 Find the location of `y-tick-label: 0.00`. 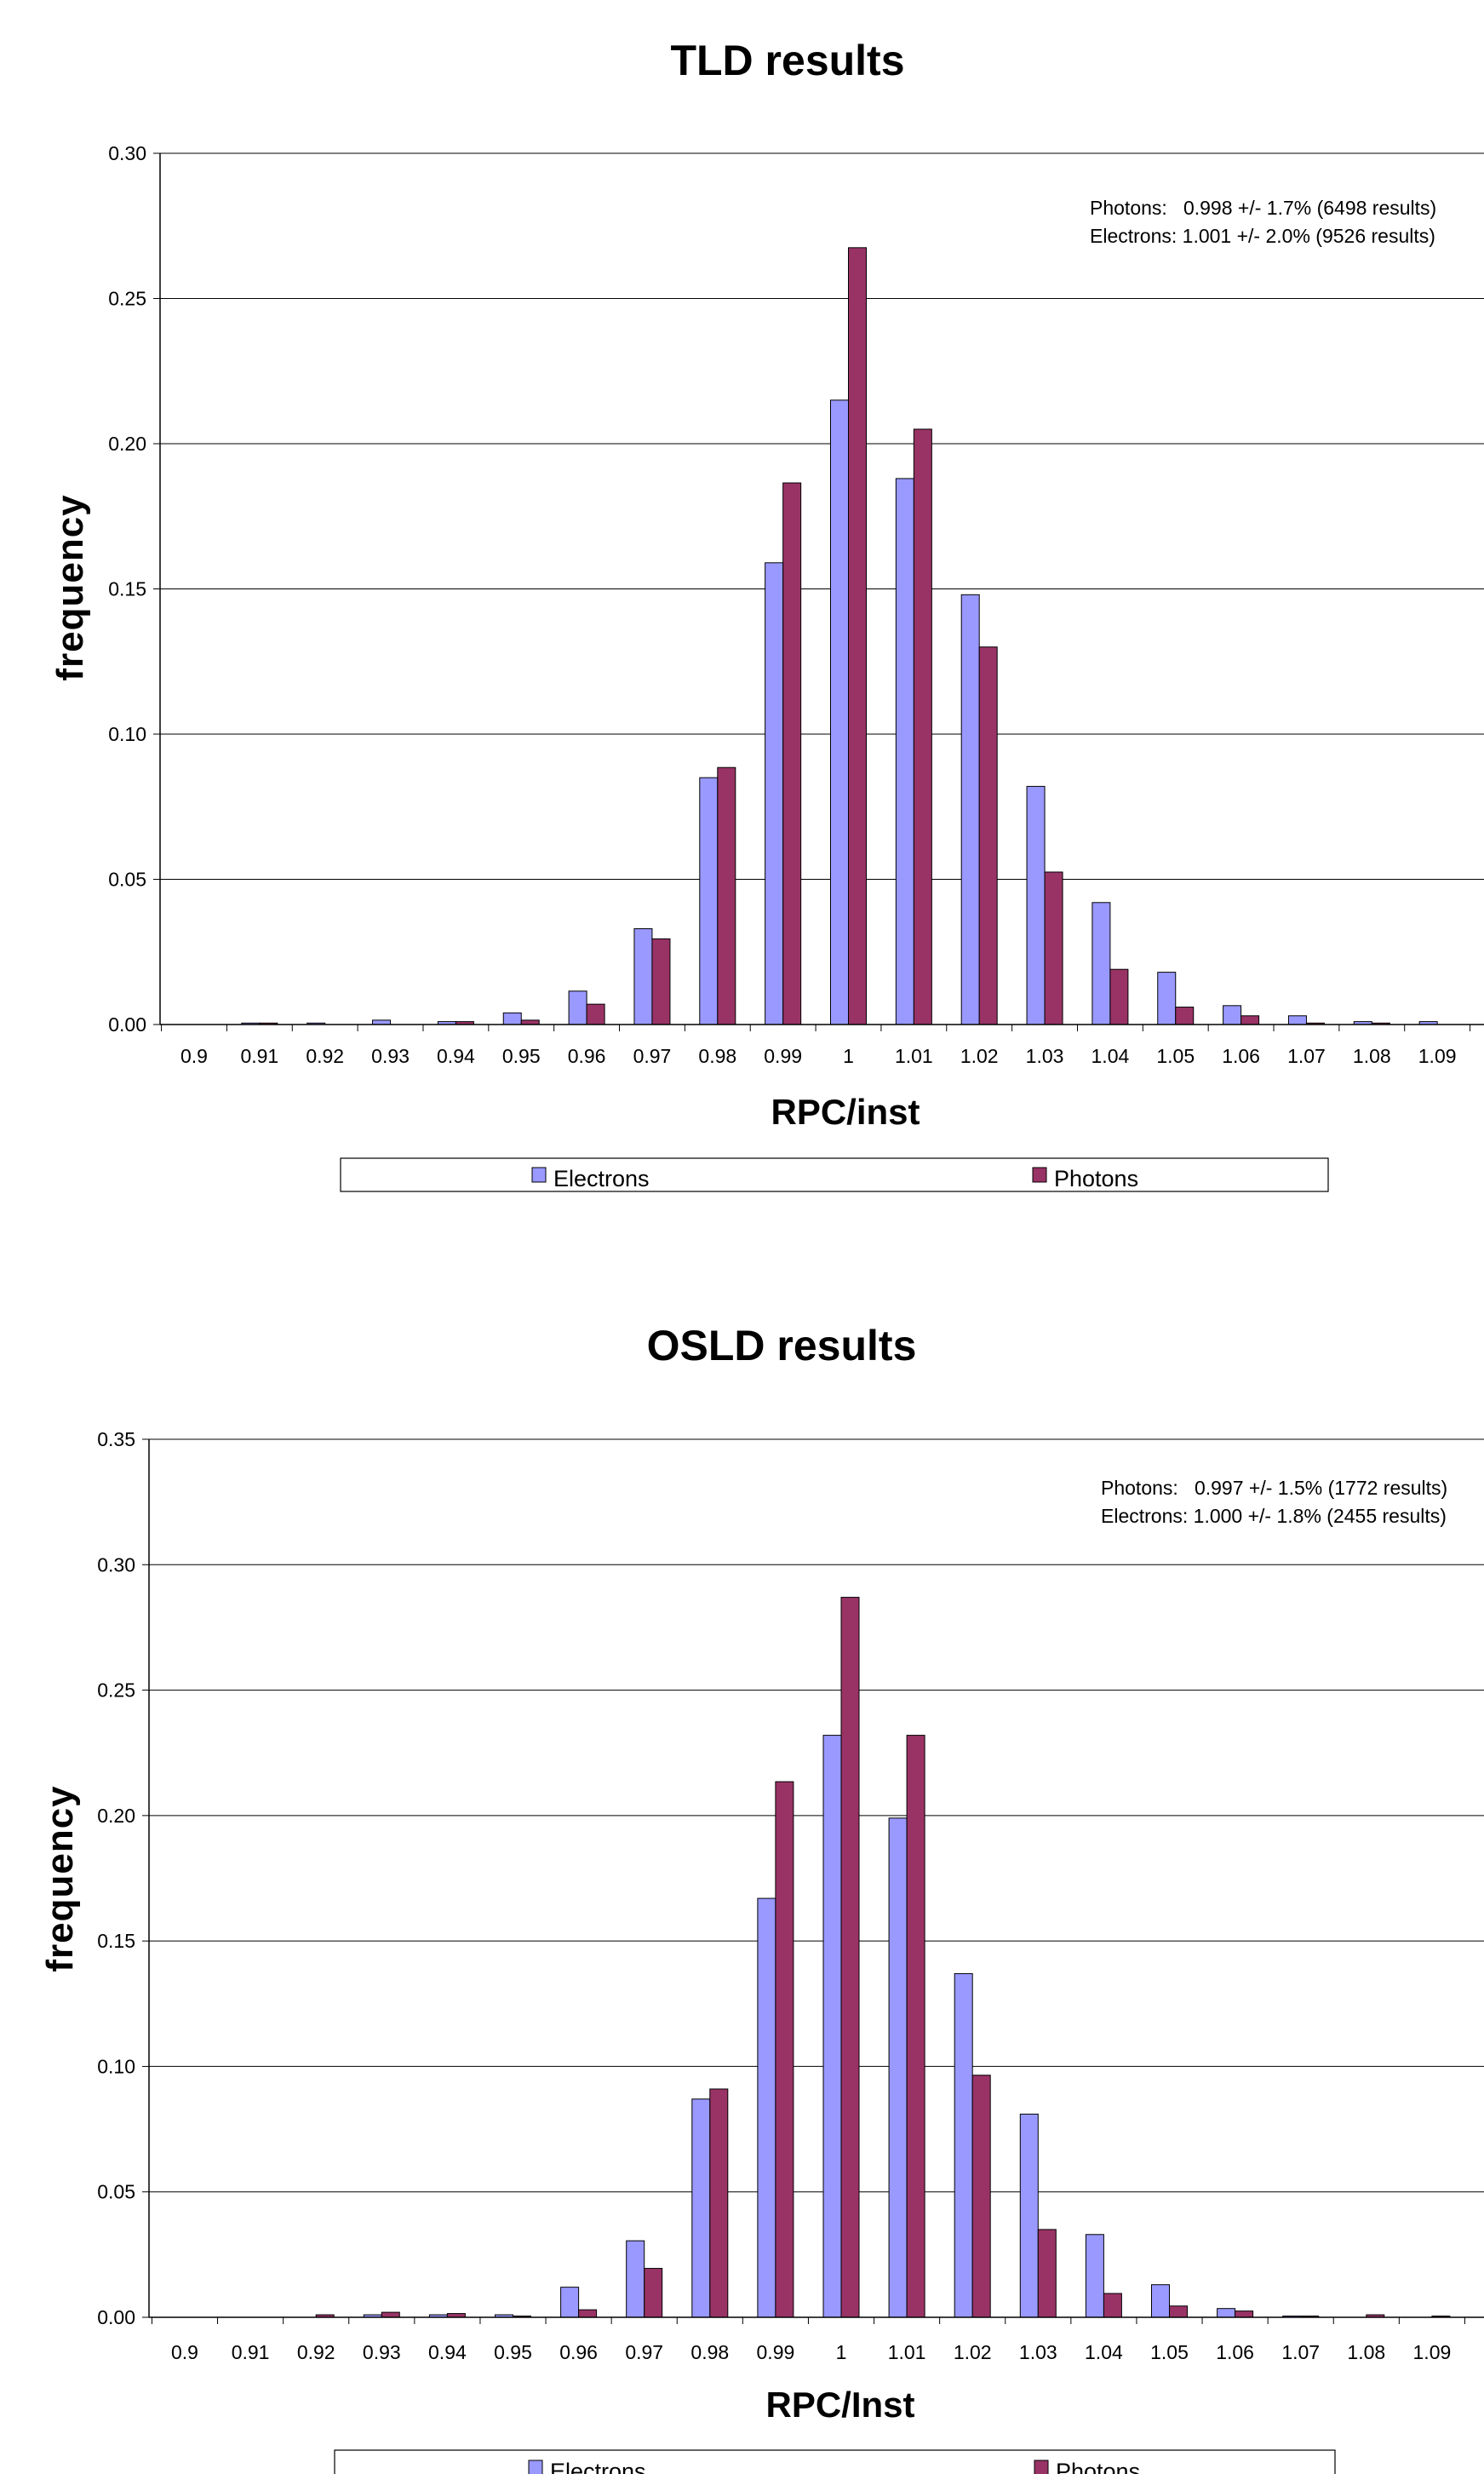

y-tick-label: 0.00 is located at coordinates (127, 1024).